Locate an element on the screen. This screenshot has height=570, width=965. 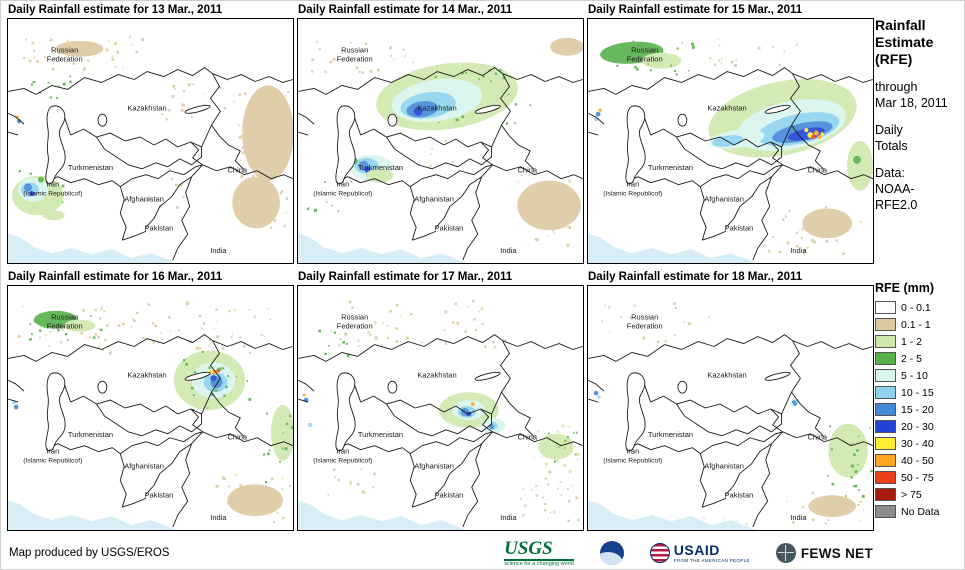
sidebar-line: Estimate is located at coordinates (904, 42).